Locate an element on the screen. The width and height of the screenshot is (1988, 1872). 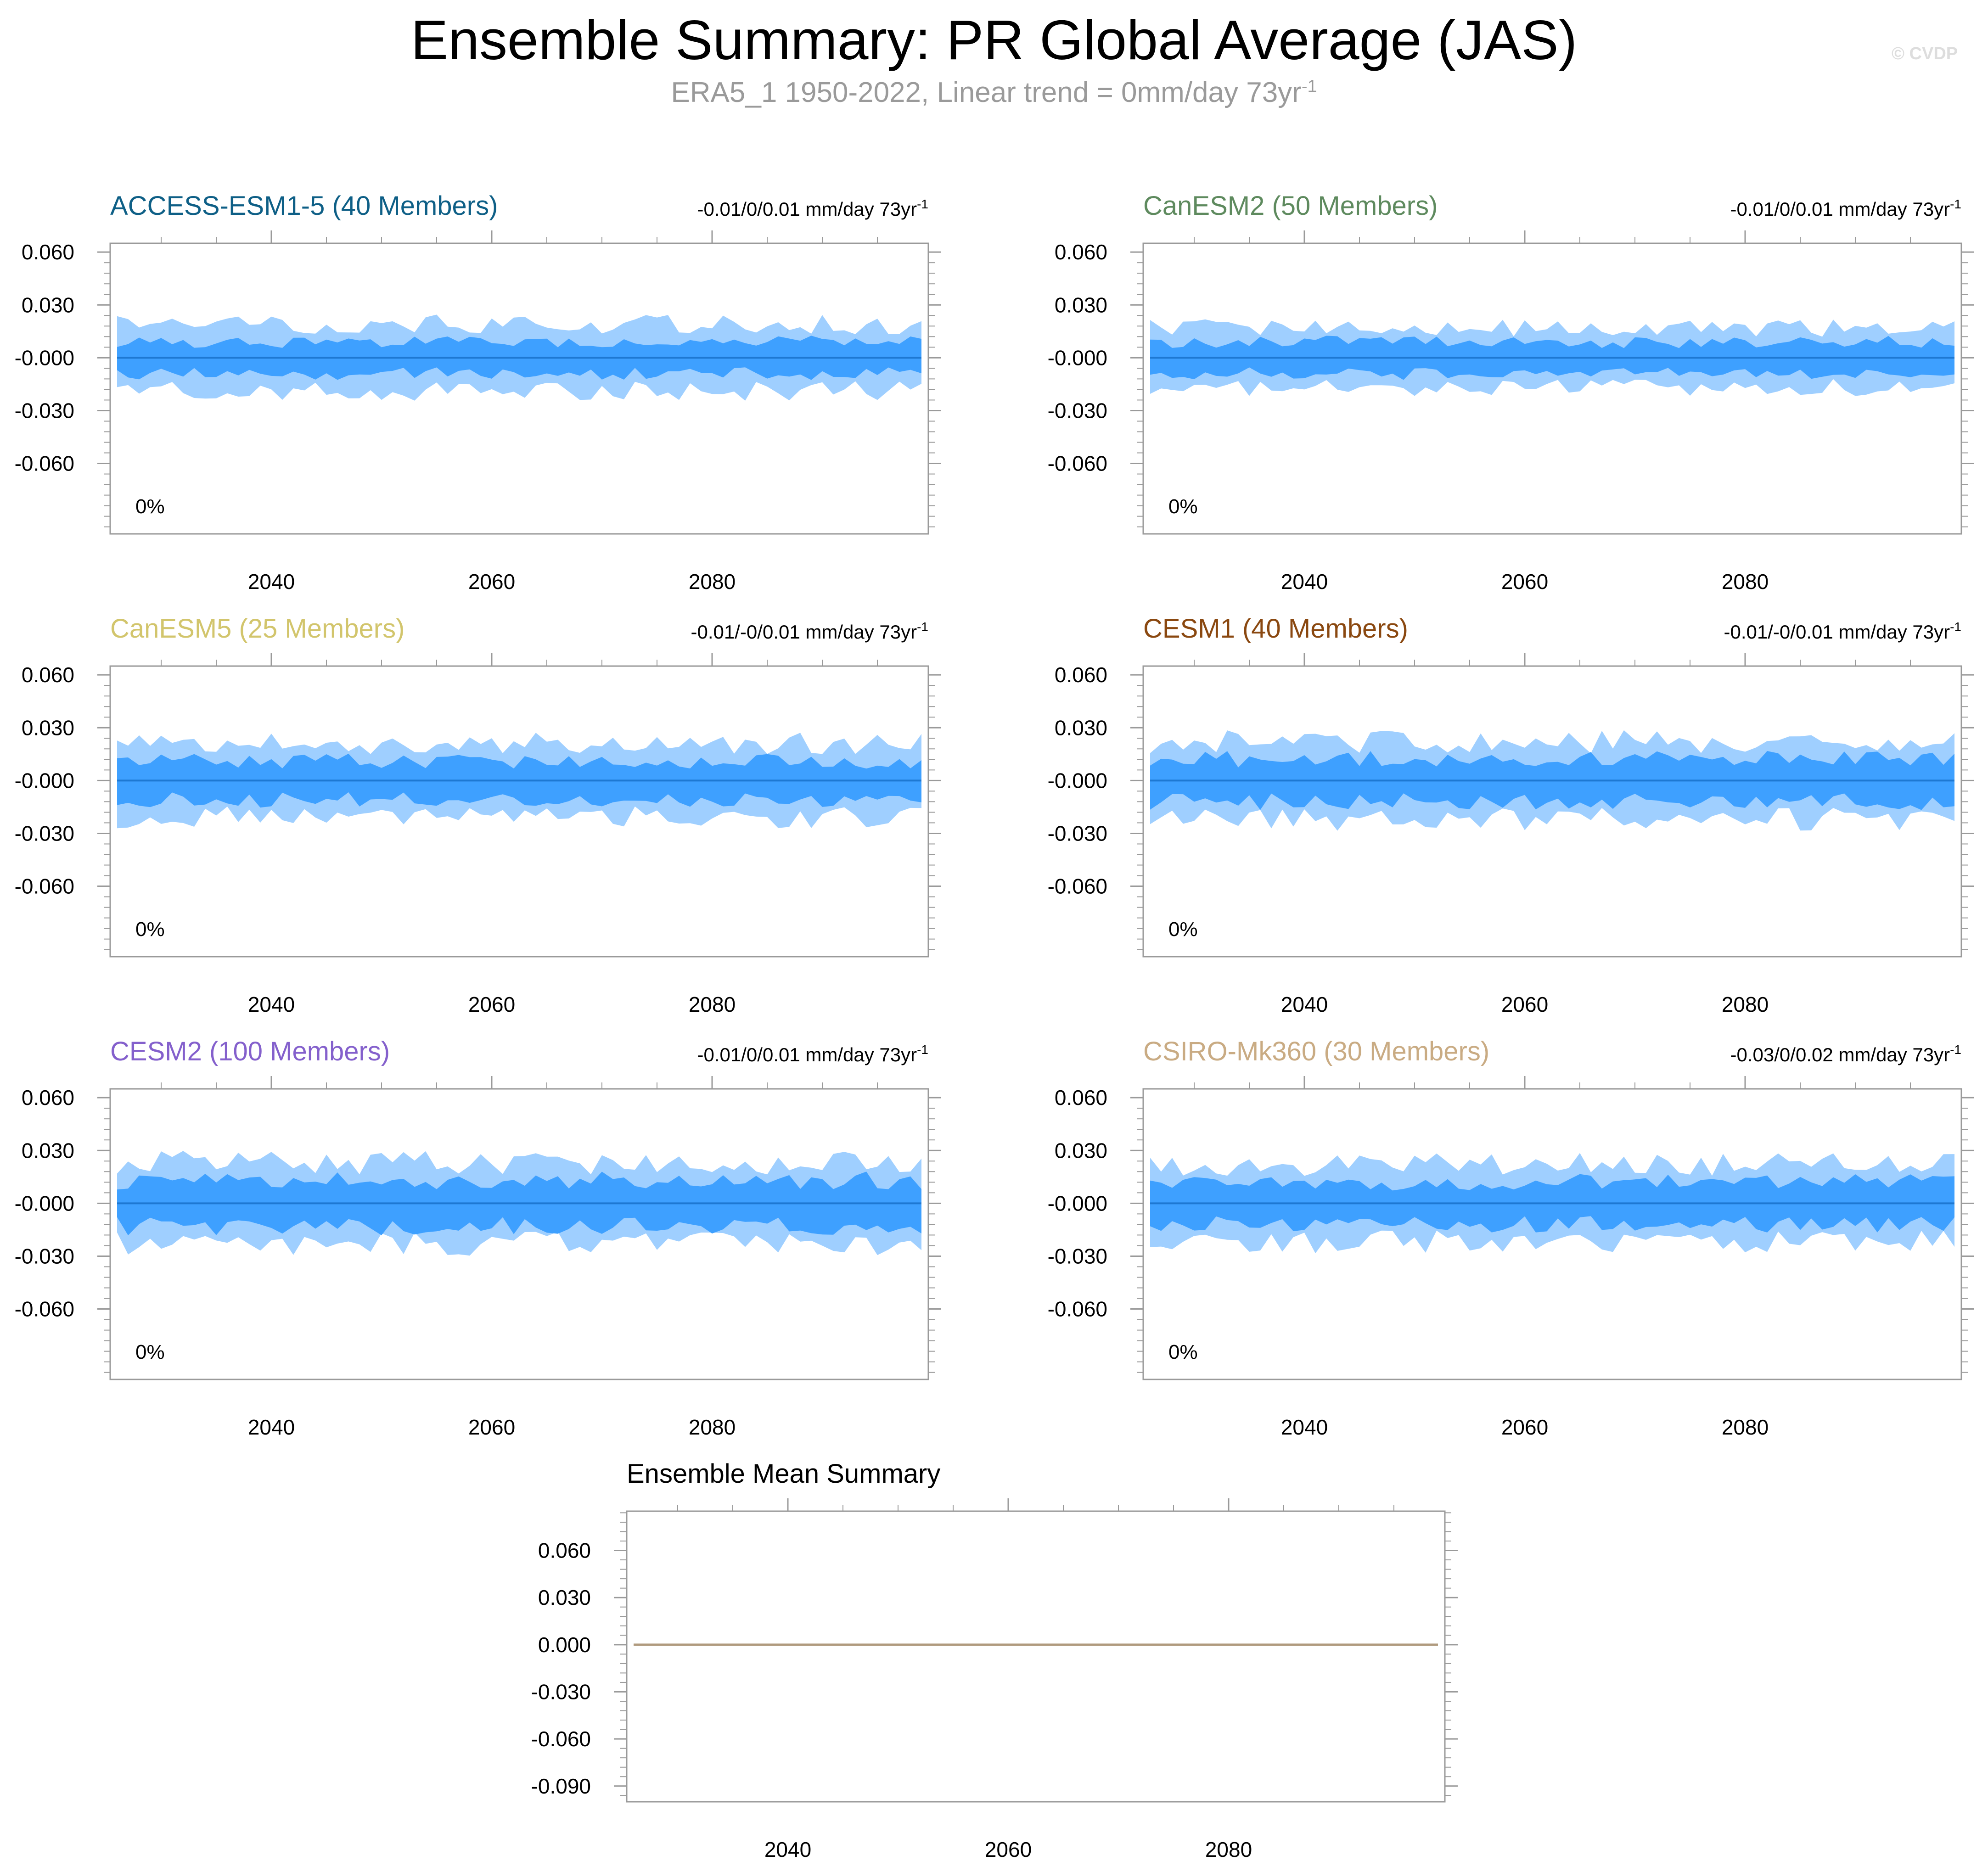
panel-canesm5-frame is located at coordinates (519, 811).